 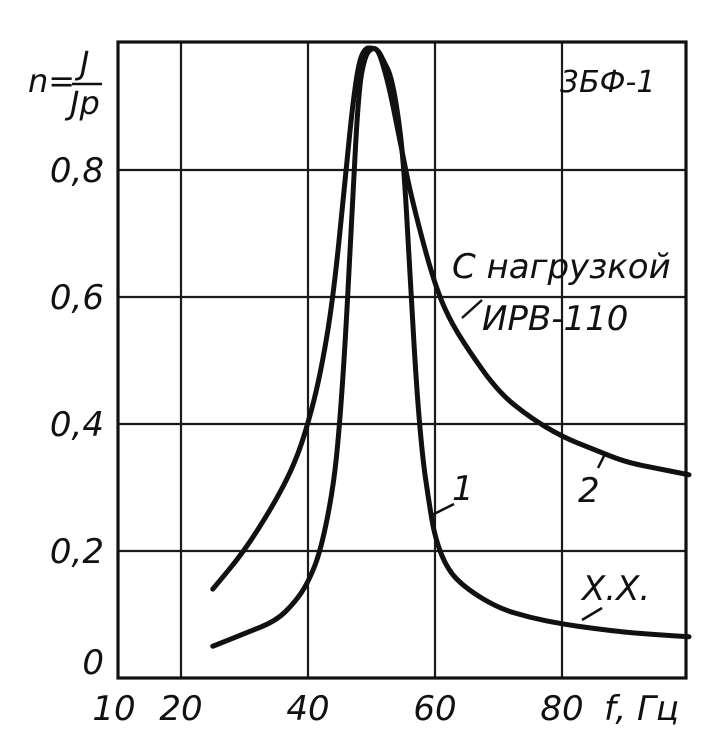 What do you see at coordinates (463, 489) in the screenshot?
I see `curve-label-1: 1` at bounding box center [463, 489].